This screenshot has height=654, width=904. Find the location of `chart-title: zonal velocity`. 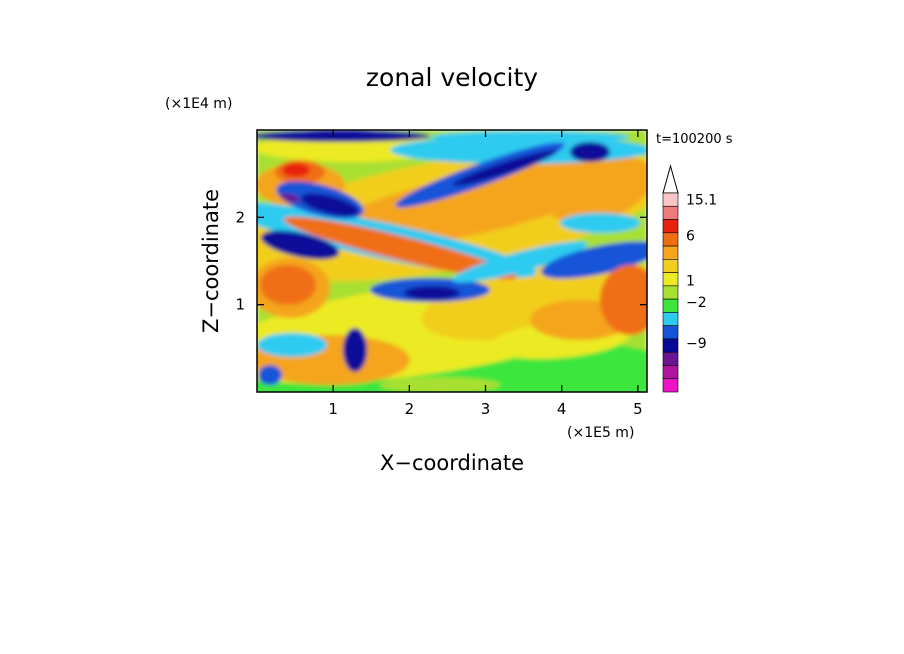

chart-title: zonal velocity is located at coordinates (452, 77).